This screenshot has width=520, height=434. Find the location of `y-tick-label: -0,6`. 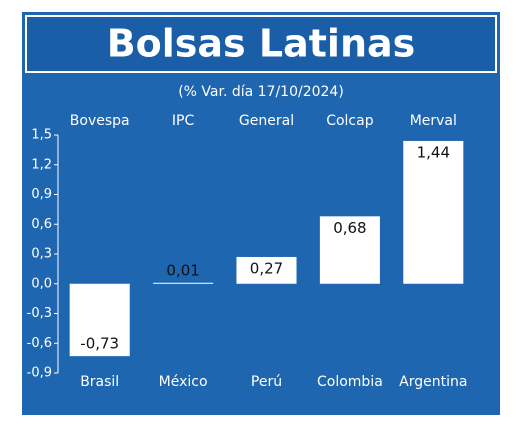

y-tick-label: -0,6 is located at coordinates (39, 343).